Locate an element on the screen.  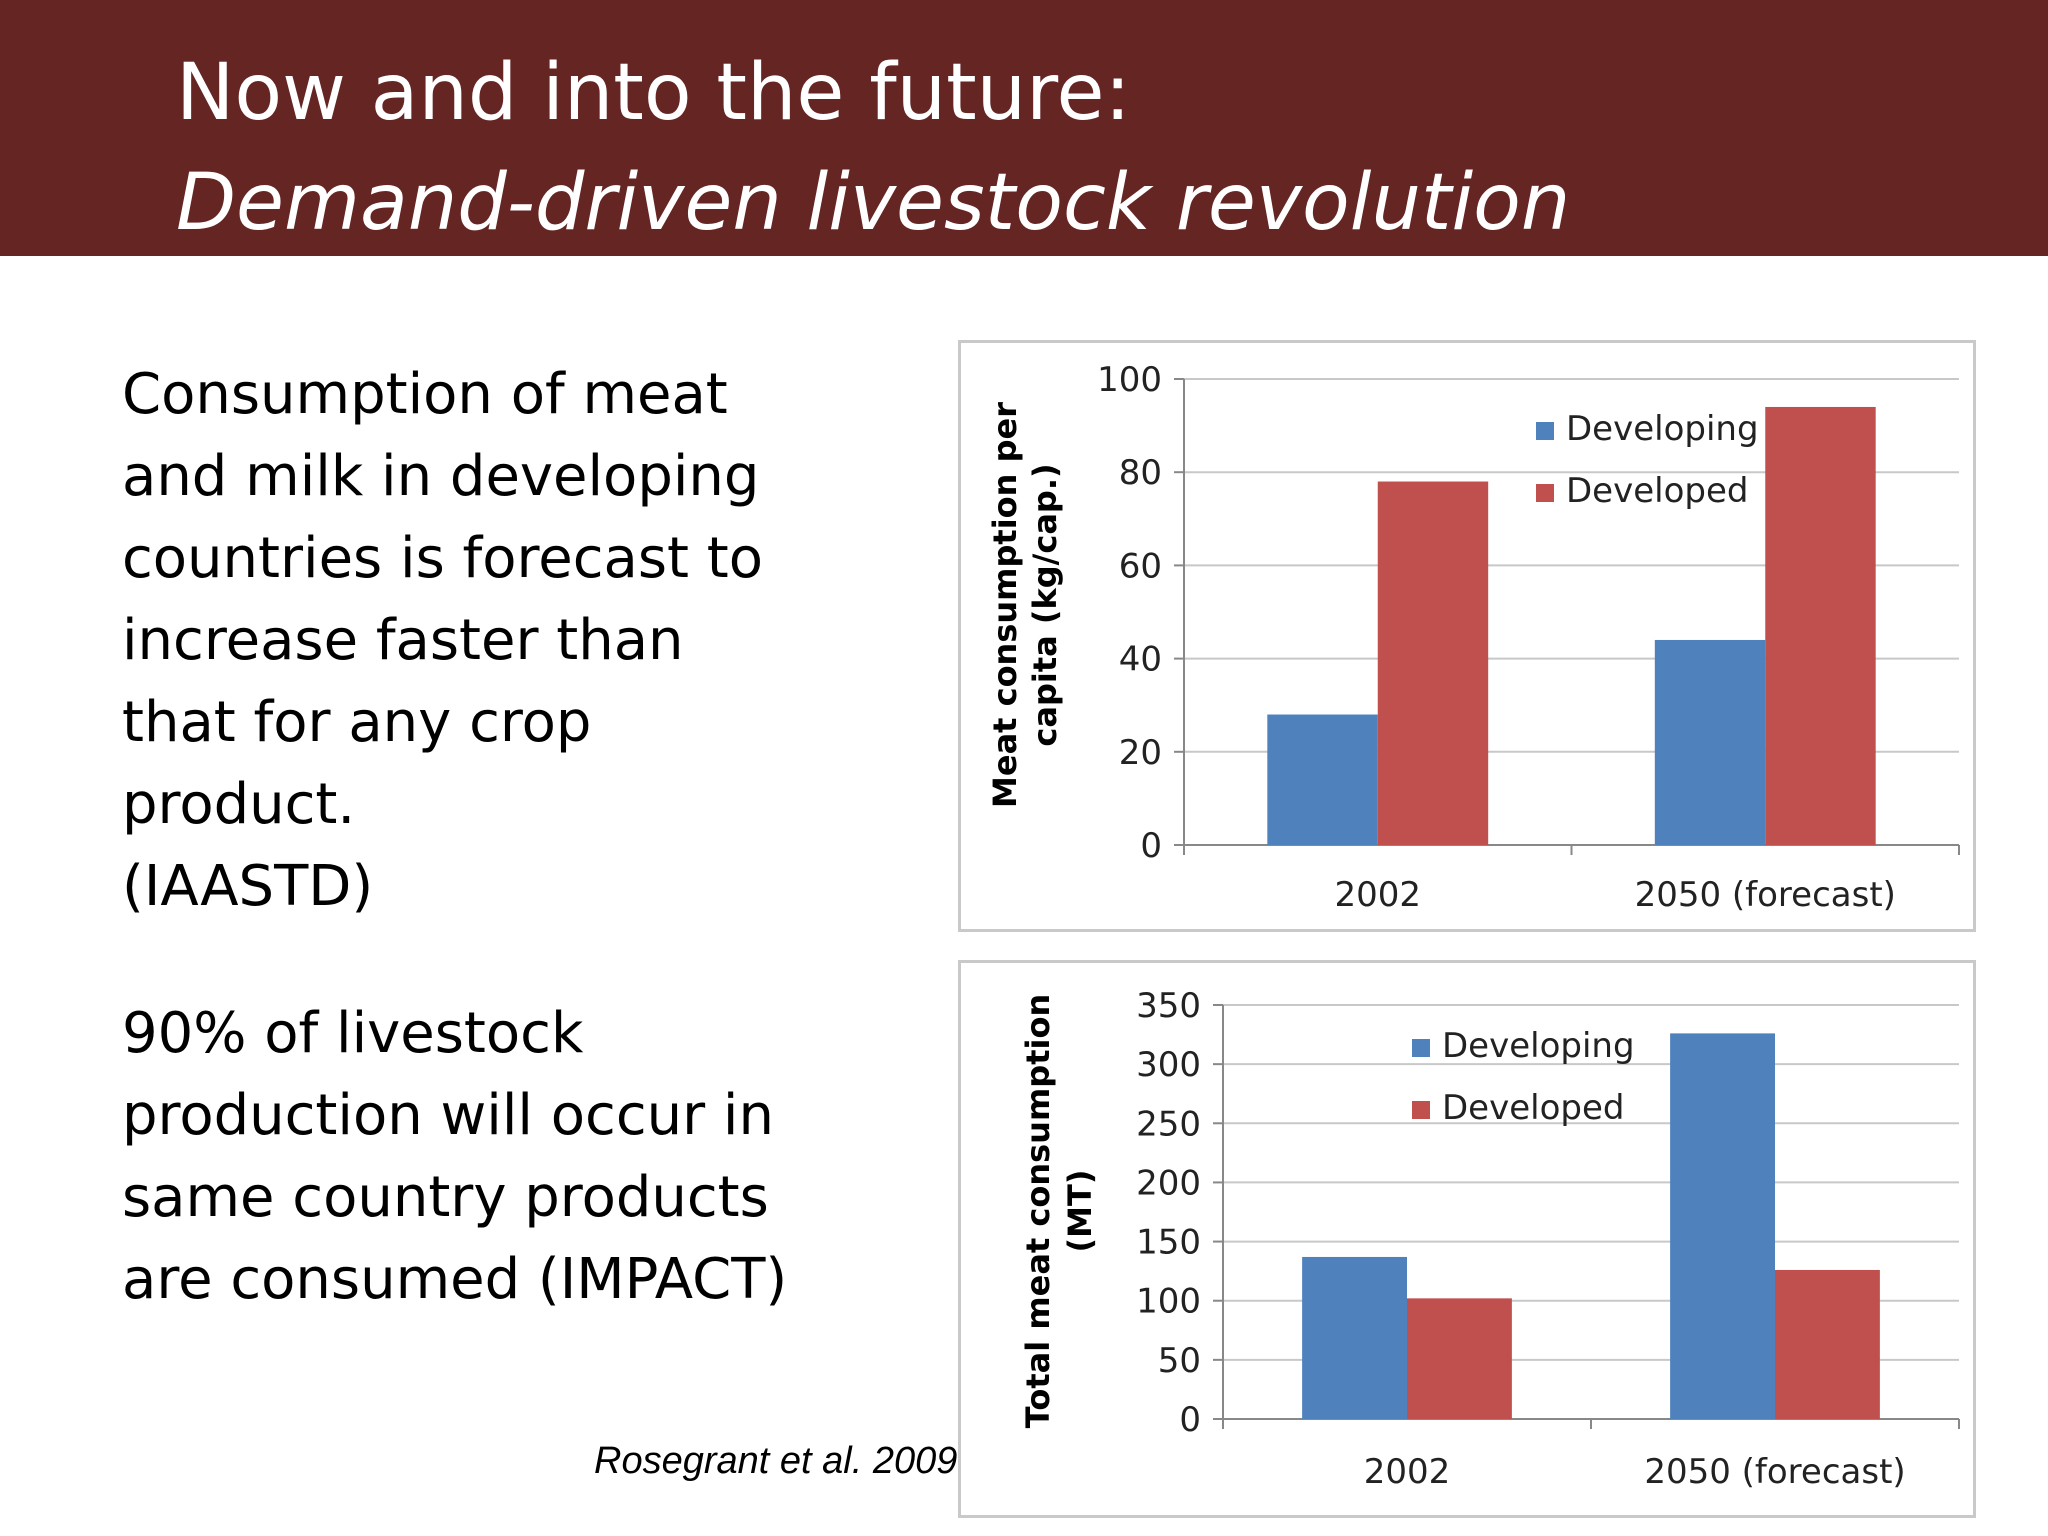
y-tick-label: 150 is located at coordinates (1168, 1243).